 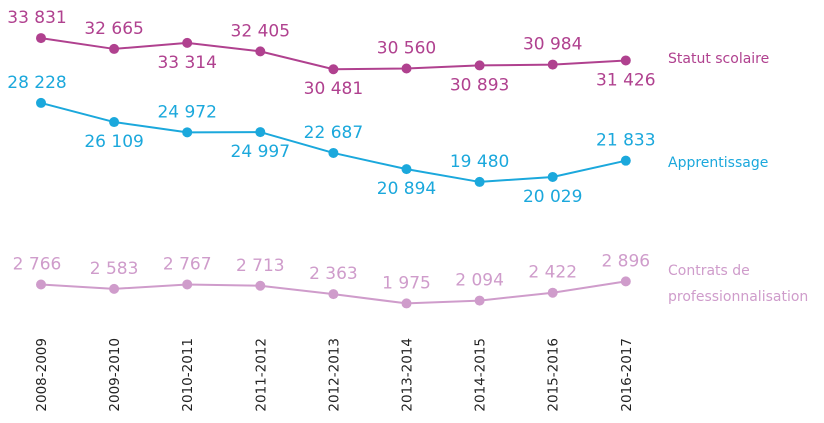 What do you see at coordinates (333, 274) in the screenshot?
I see `data-label: 2 363` at bounding box center [333, 274].